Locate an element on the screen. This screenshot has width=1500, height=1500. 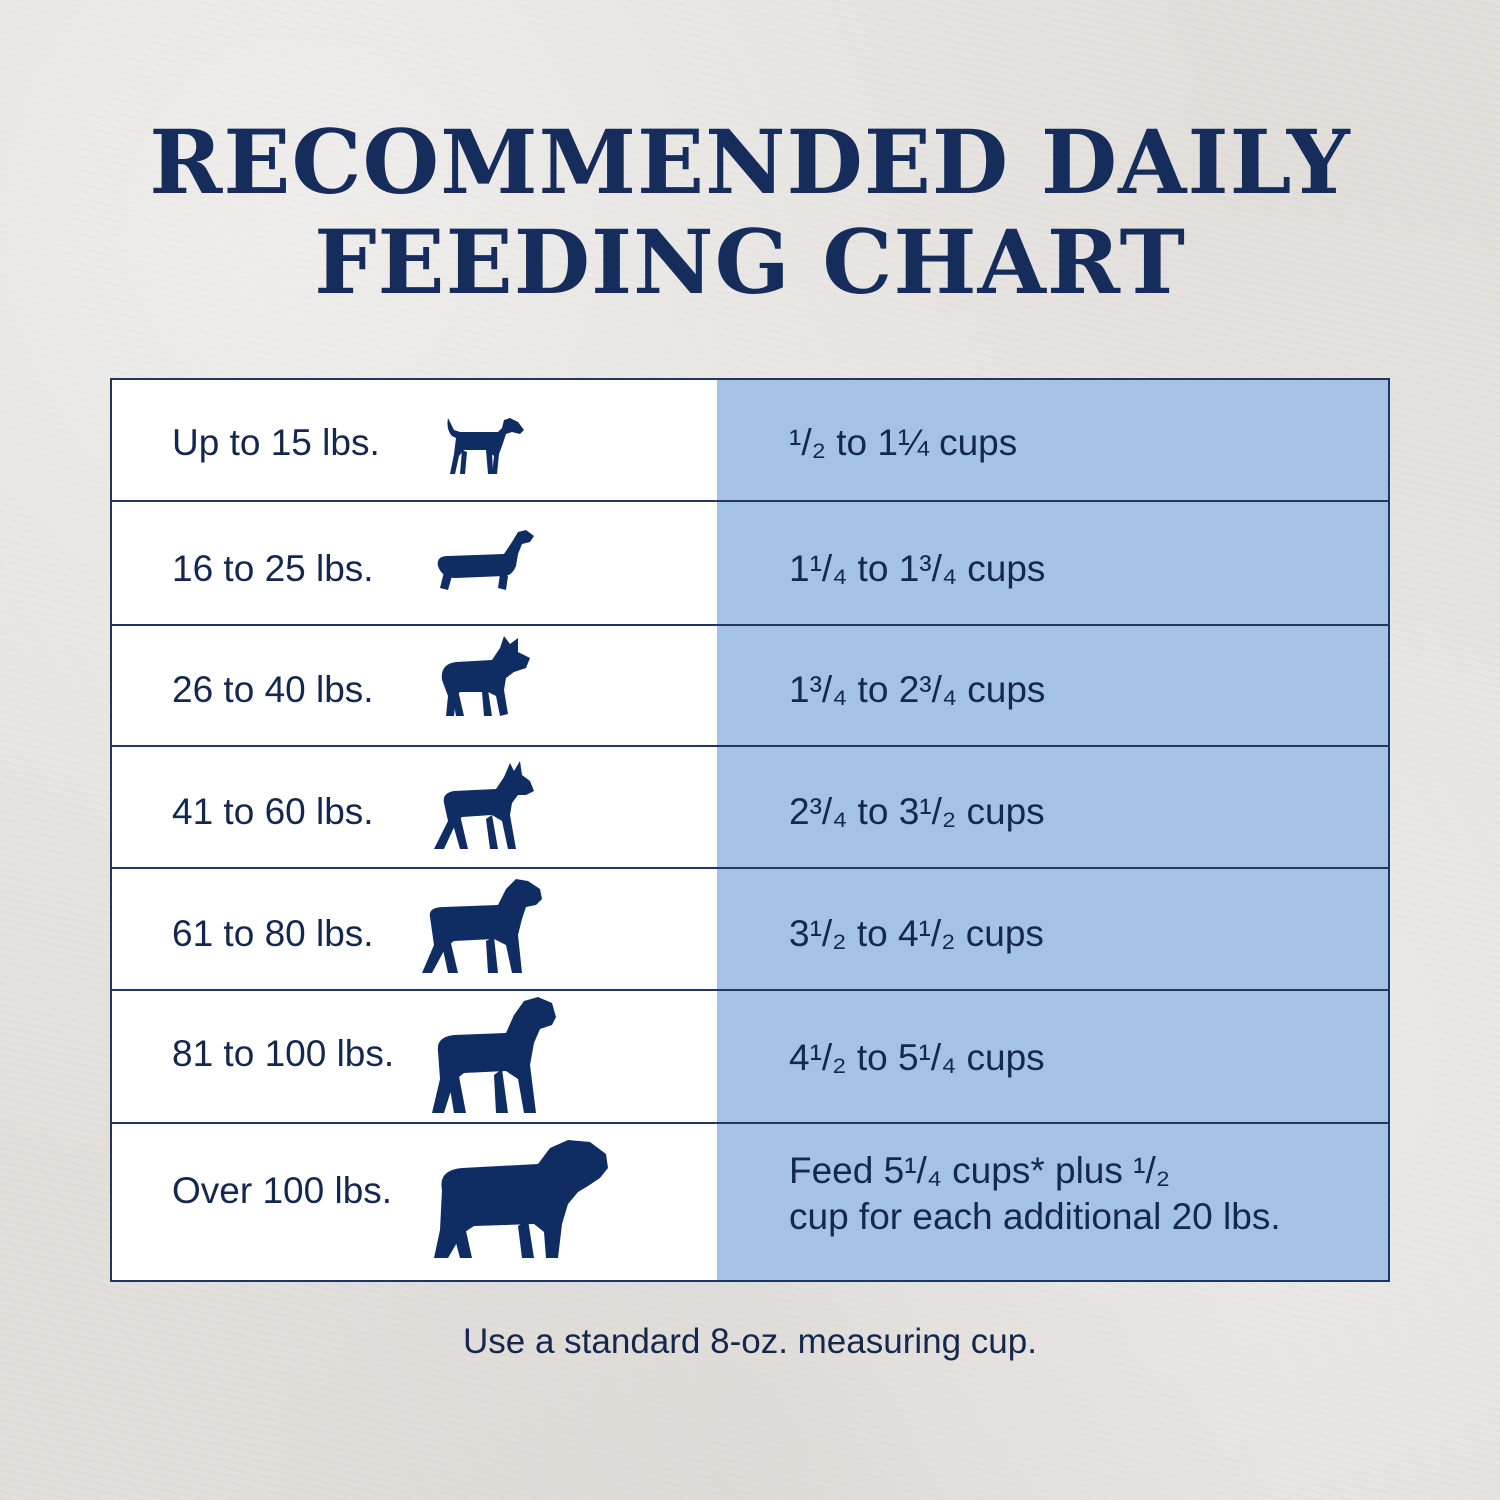
page-title: RECOMMENDED DAILY FEEDING CHART is located at coordinates (750, 212).